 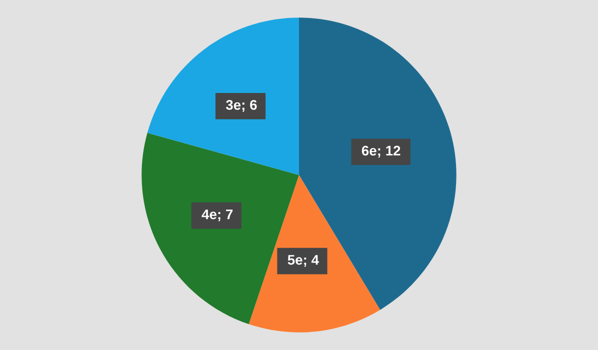 What do you see at coordinates (369, 151) in the screenshot?
I see `slice-label: 6e` at bounding box center [369, 151].